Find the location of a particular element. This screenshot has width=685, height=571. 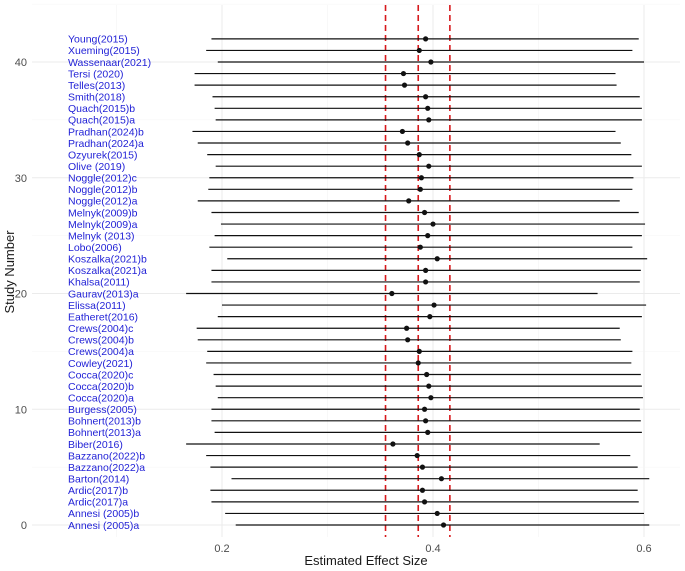

study-label: Annesi (2005)a is located at coordinates (103, 526).